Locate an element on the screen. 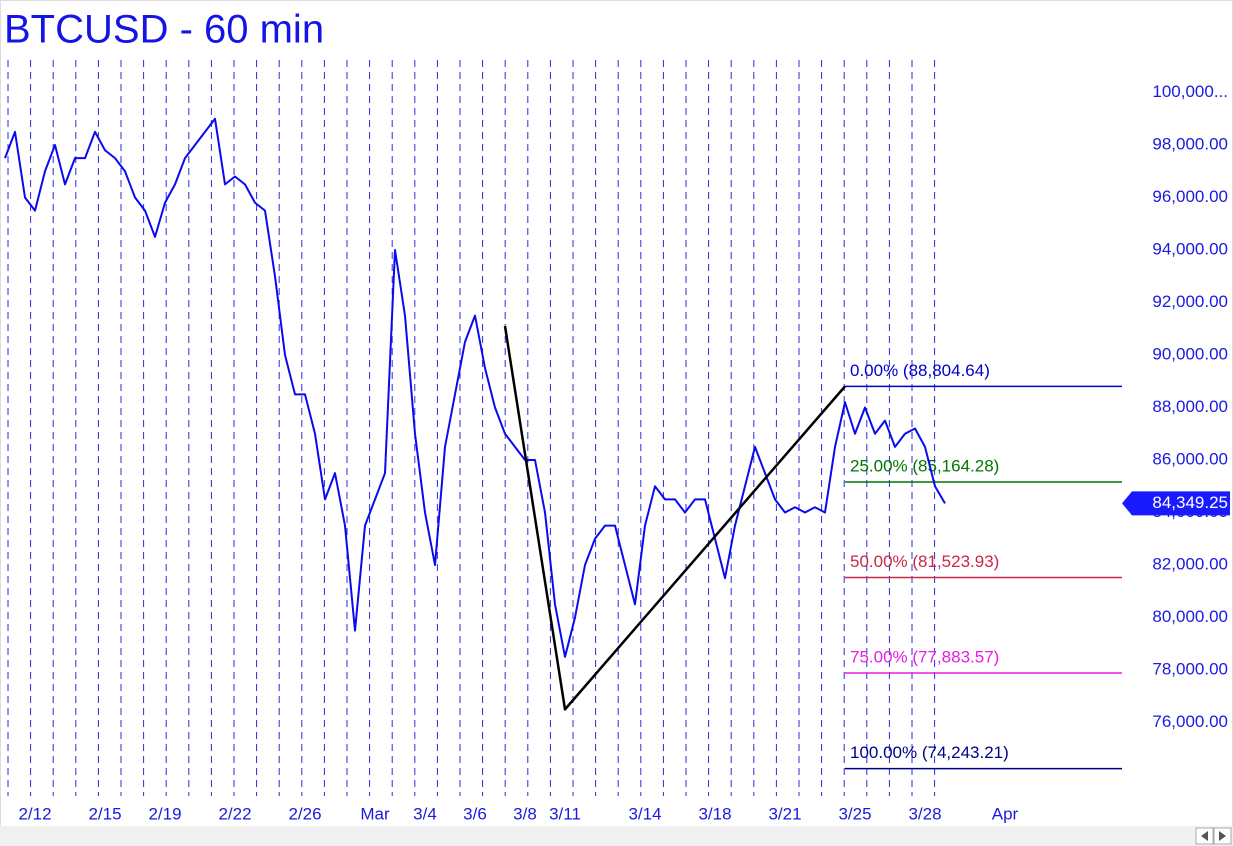 The height and width of the screenshot is (846, 1233). x-tick-label: 3/21 is located at coordinates (784, 813).